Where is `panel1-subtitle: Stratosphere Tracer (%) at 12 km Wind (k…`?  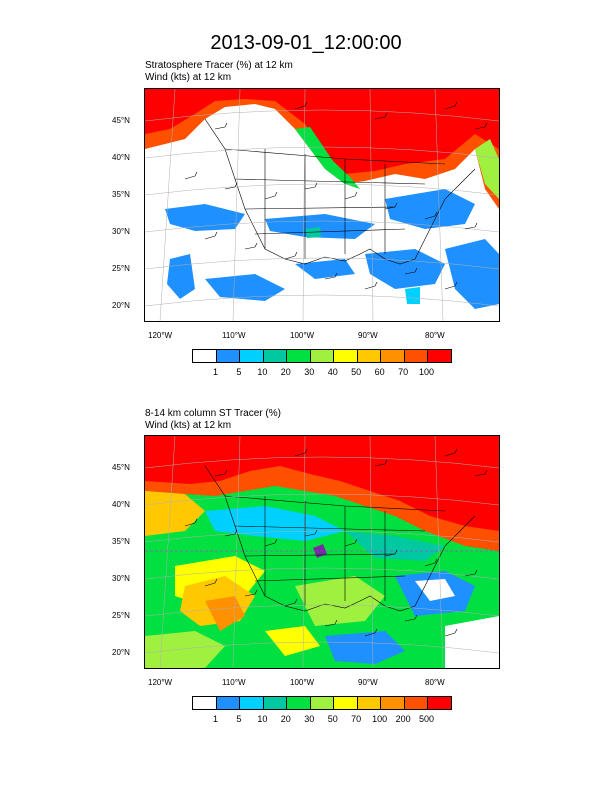 panel1-subtitle: Stratosphere Tracer (%) at 12 km Wind (k… is located at coordinates (219, 72).